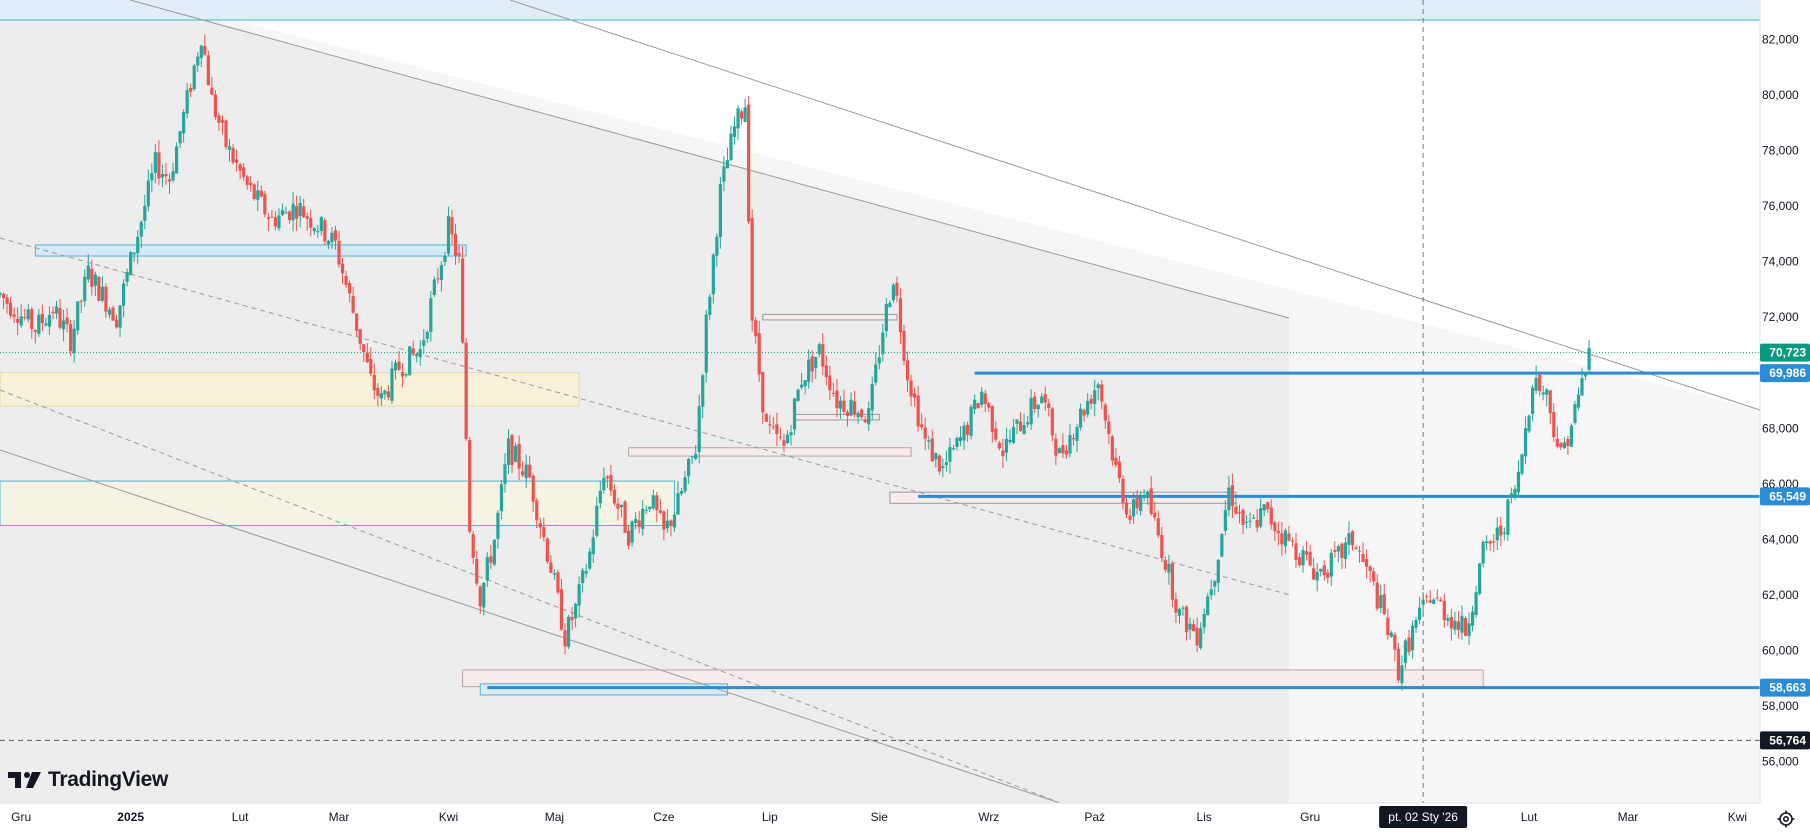  I want to click on chart-settings-button, so click(1786, 819).